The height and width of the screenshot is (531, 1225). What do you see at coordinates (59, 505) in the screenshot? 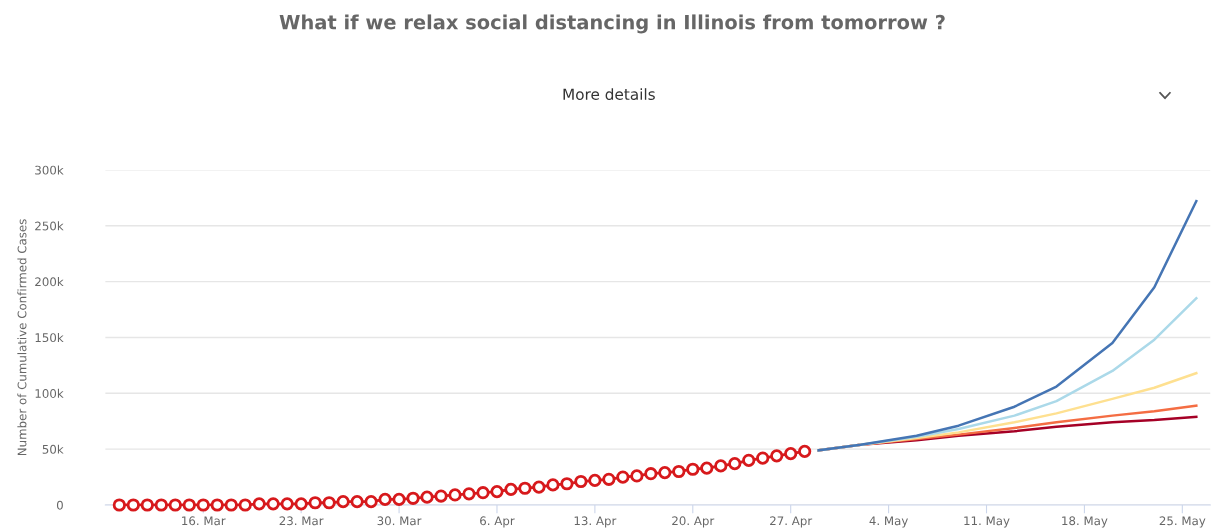
I see `y-tick-label: 0` at bounding box center [59, 505].